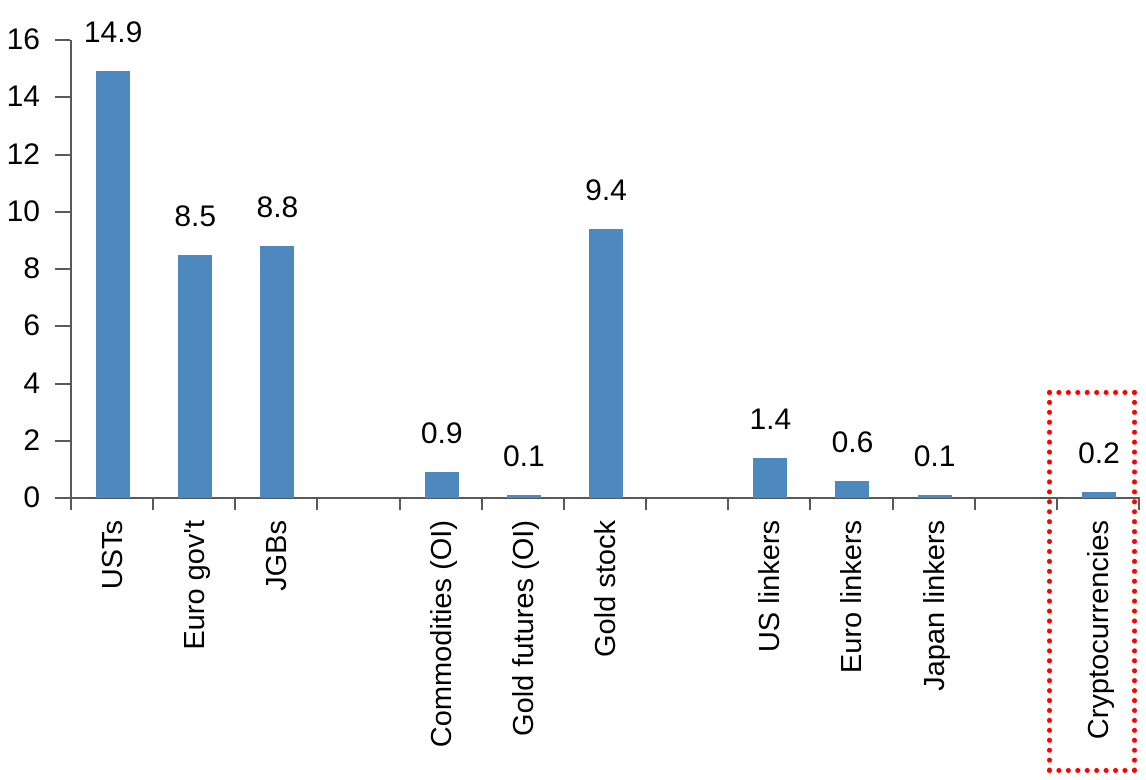 The width and height of the screenshot is (1146, 780). What do you see at coordinates (113, 555) in the screenshot?
I see `category-label-usts: USTs` at bounding box center [113, 555].